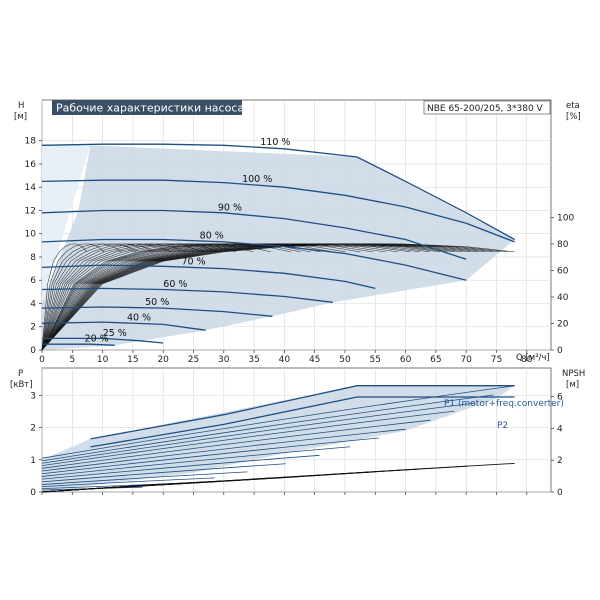 Image resolution: width=600 pixels, height=600 pixels. I want to click on power-axis-unit: [кВт], so click(21, 385).